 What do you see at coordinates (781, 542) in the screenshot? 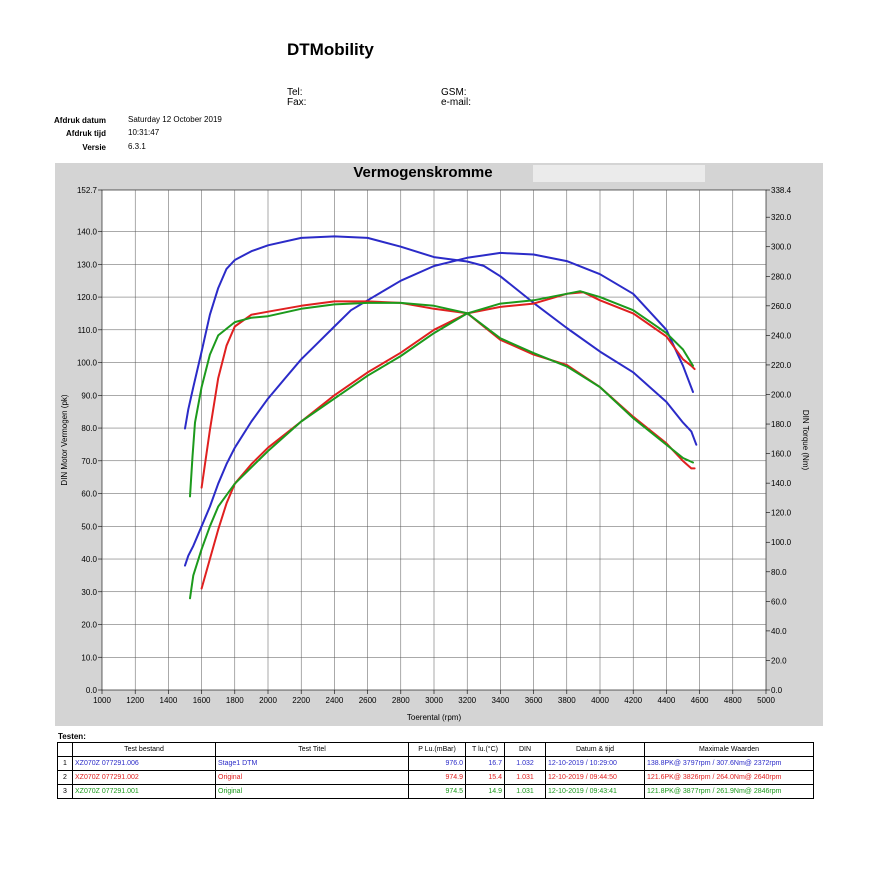
I see `y-right-tick-label: 100.0` at bounding box center [781, 542].